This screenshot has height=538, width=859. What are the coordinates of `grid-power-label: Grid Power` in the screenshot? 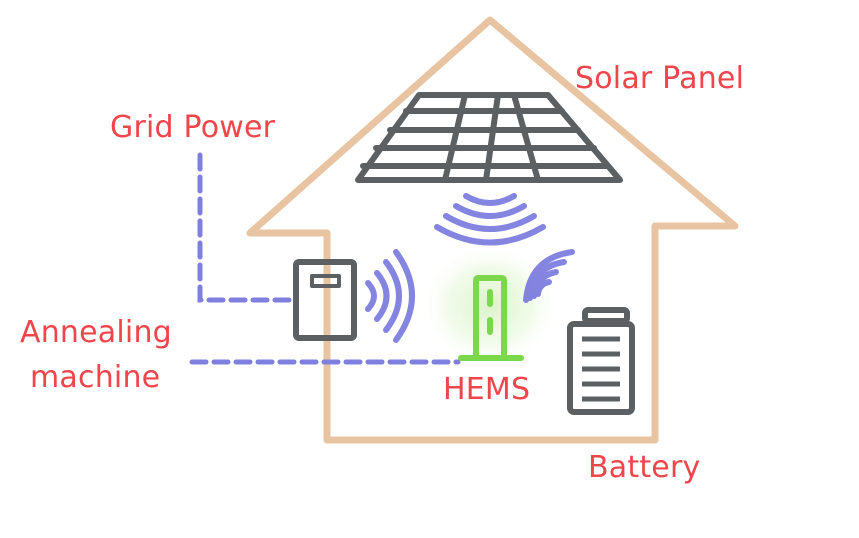 It's located at (193, 127).